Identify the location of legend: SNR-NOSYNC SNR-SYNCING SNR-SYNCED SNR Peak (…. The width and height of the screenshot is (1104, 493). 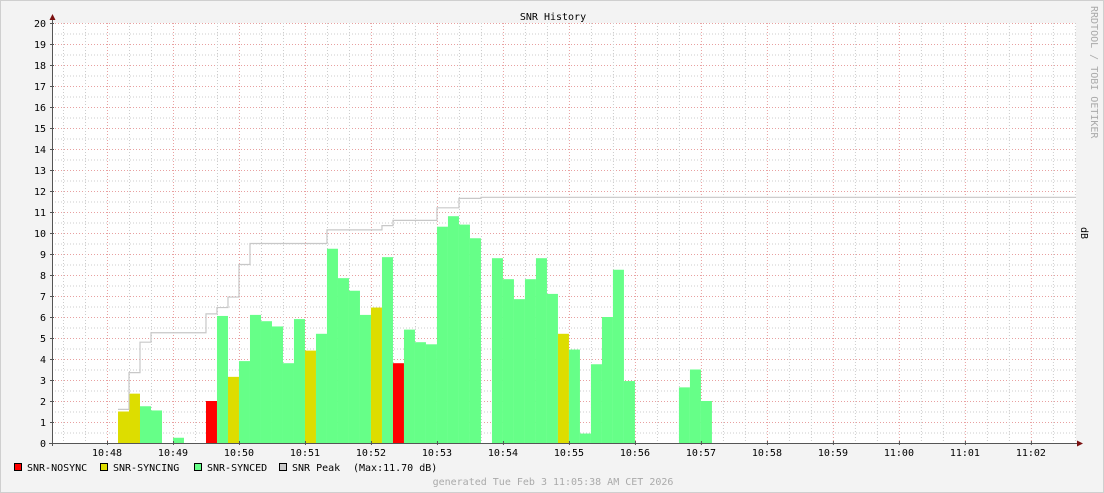
(225, 468).